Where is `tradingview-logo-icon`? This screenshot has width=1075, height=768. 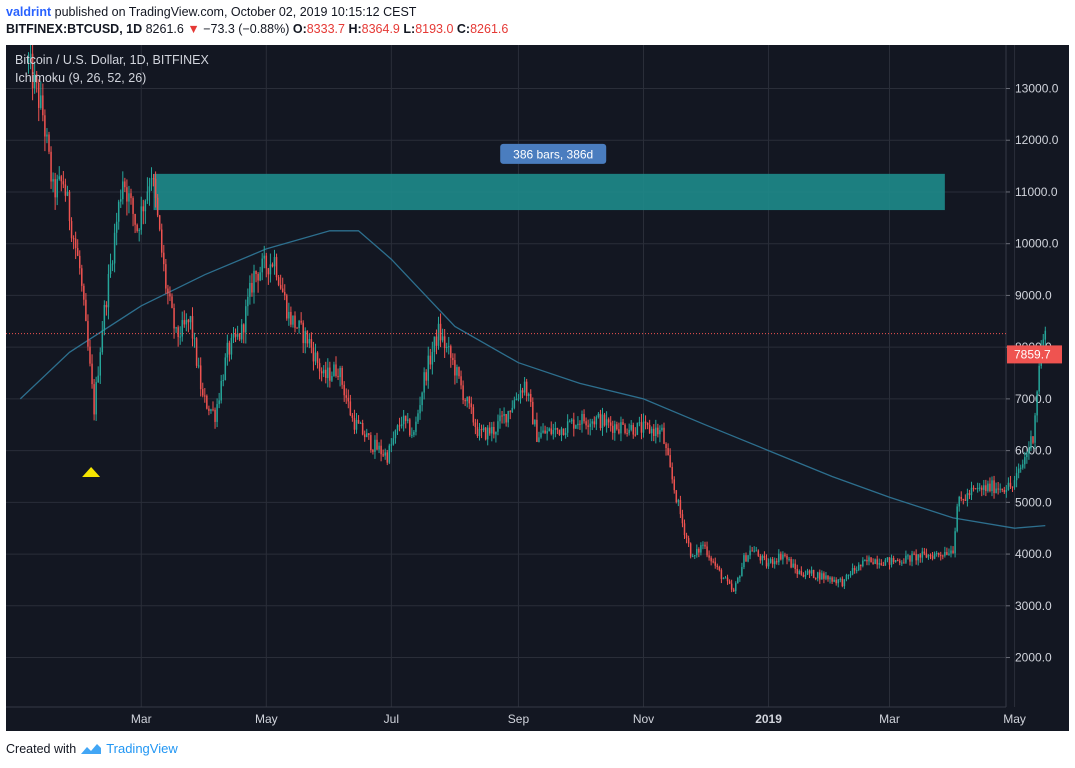 tradingview-logo-icon is located at coordinates (91, 749).